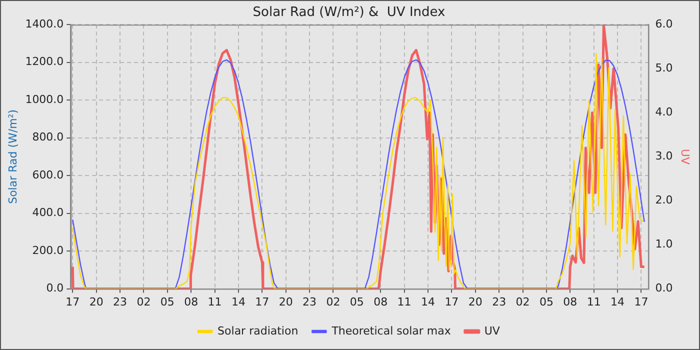 The width and height of the screenshot is (700, 350). I want to click on y2-tick-label: 3.0, so click(664, 156).